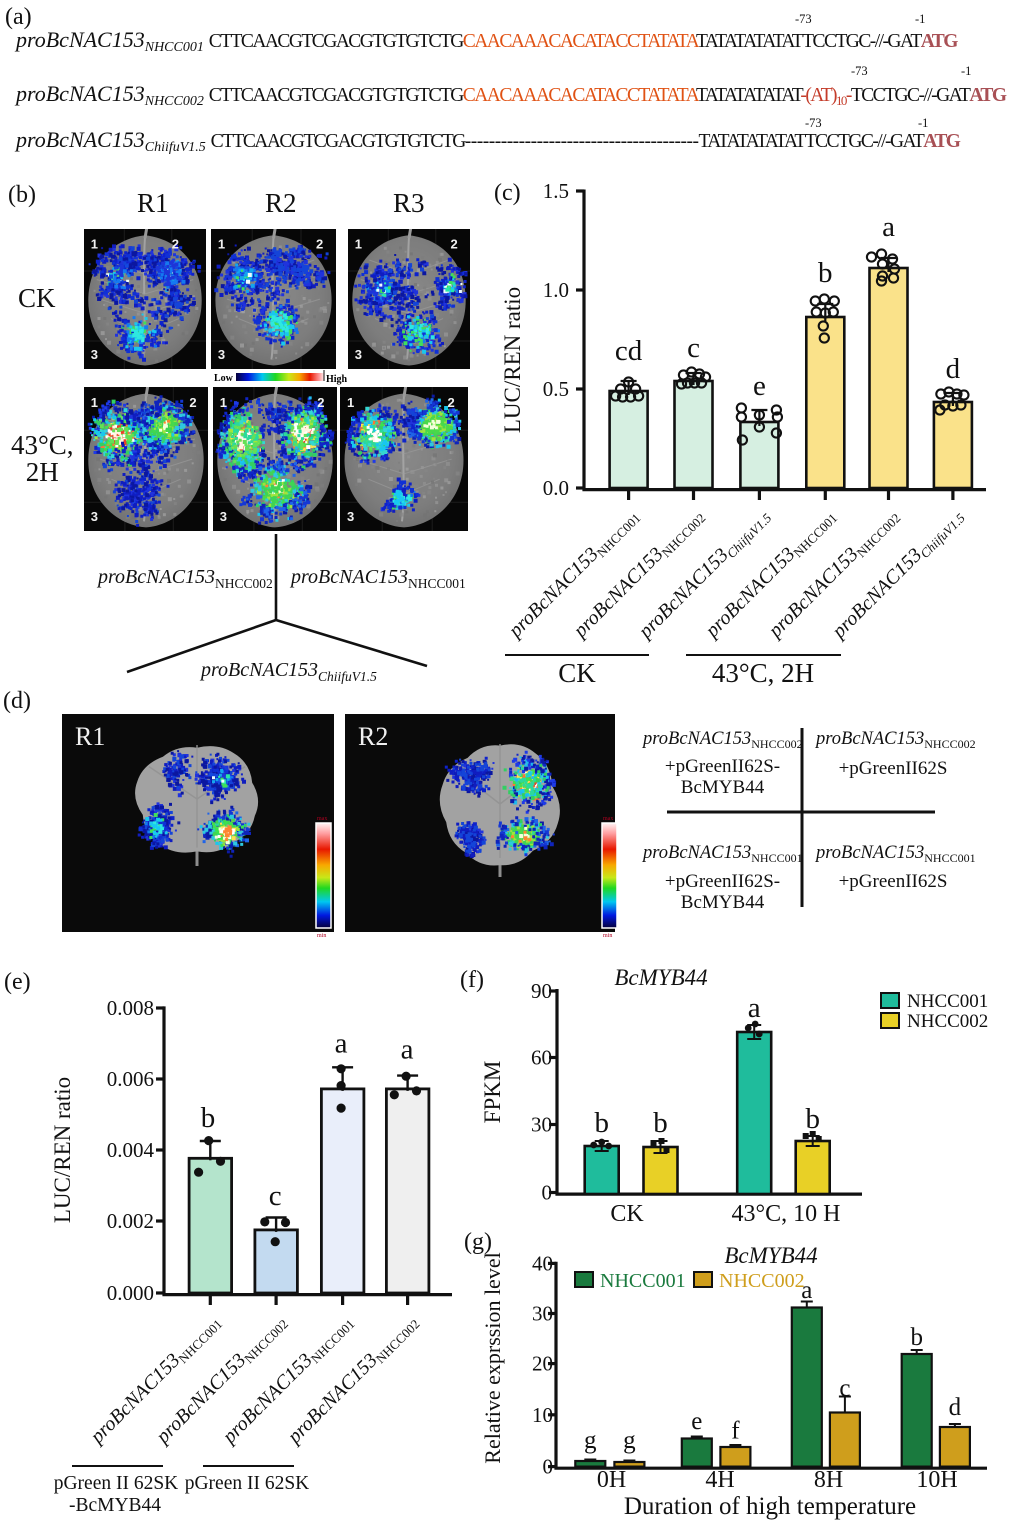  Describe the element at coordinates (770, 1506) in the screenshot. I see `svg-text: Duration of high temperature` at that location.